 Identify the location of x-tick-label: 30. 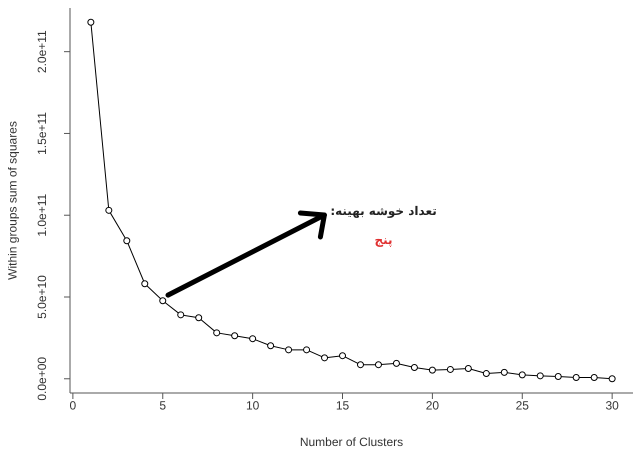
(612, 405).